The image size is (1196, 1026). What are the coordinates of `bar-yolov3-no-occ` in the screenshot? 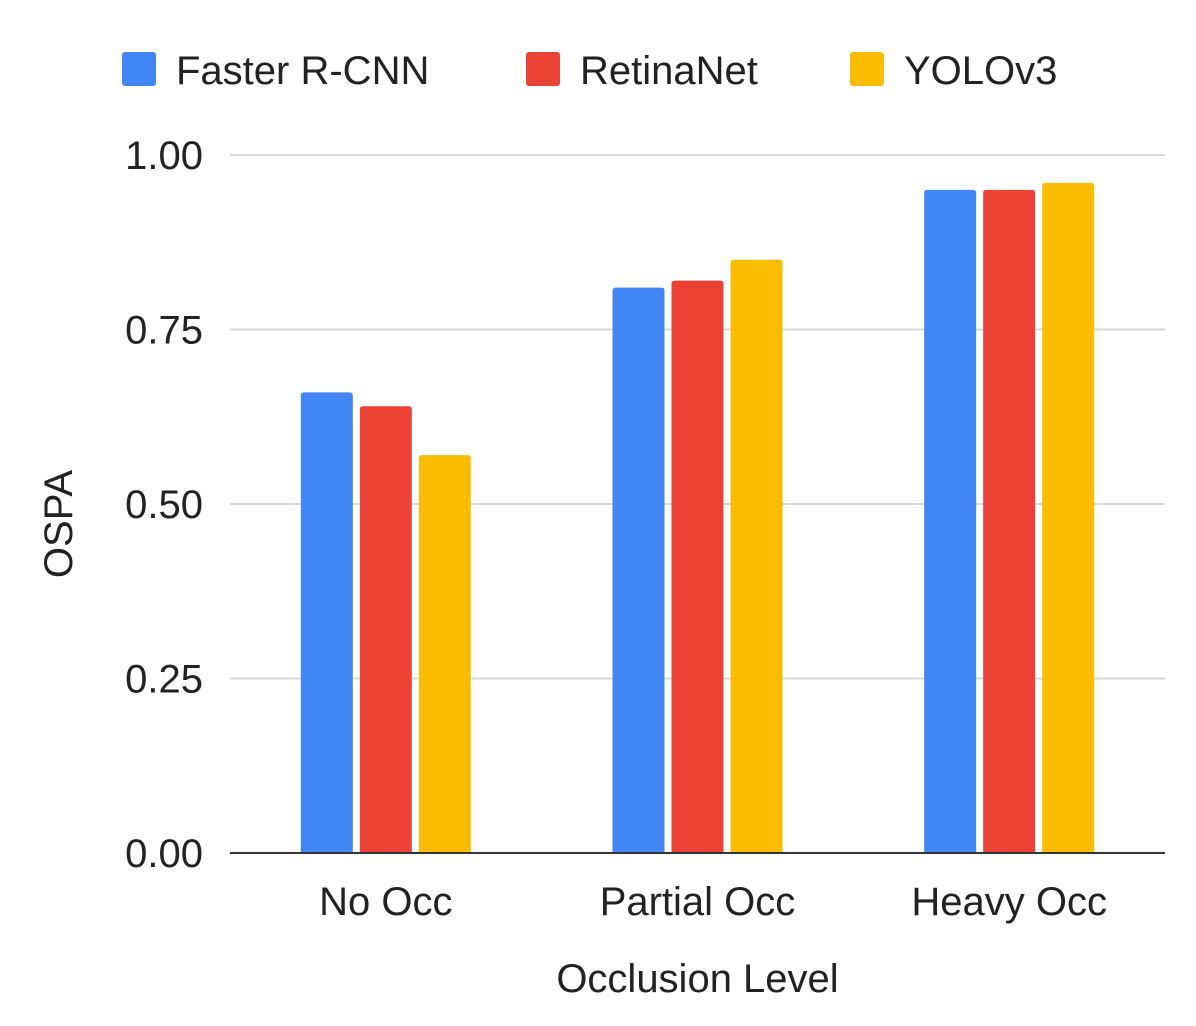 It's located at (444, 654).